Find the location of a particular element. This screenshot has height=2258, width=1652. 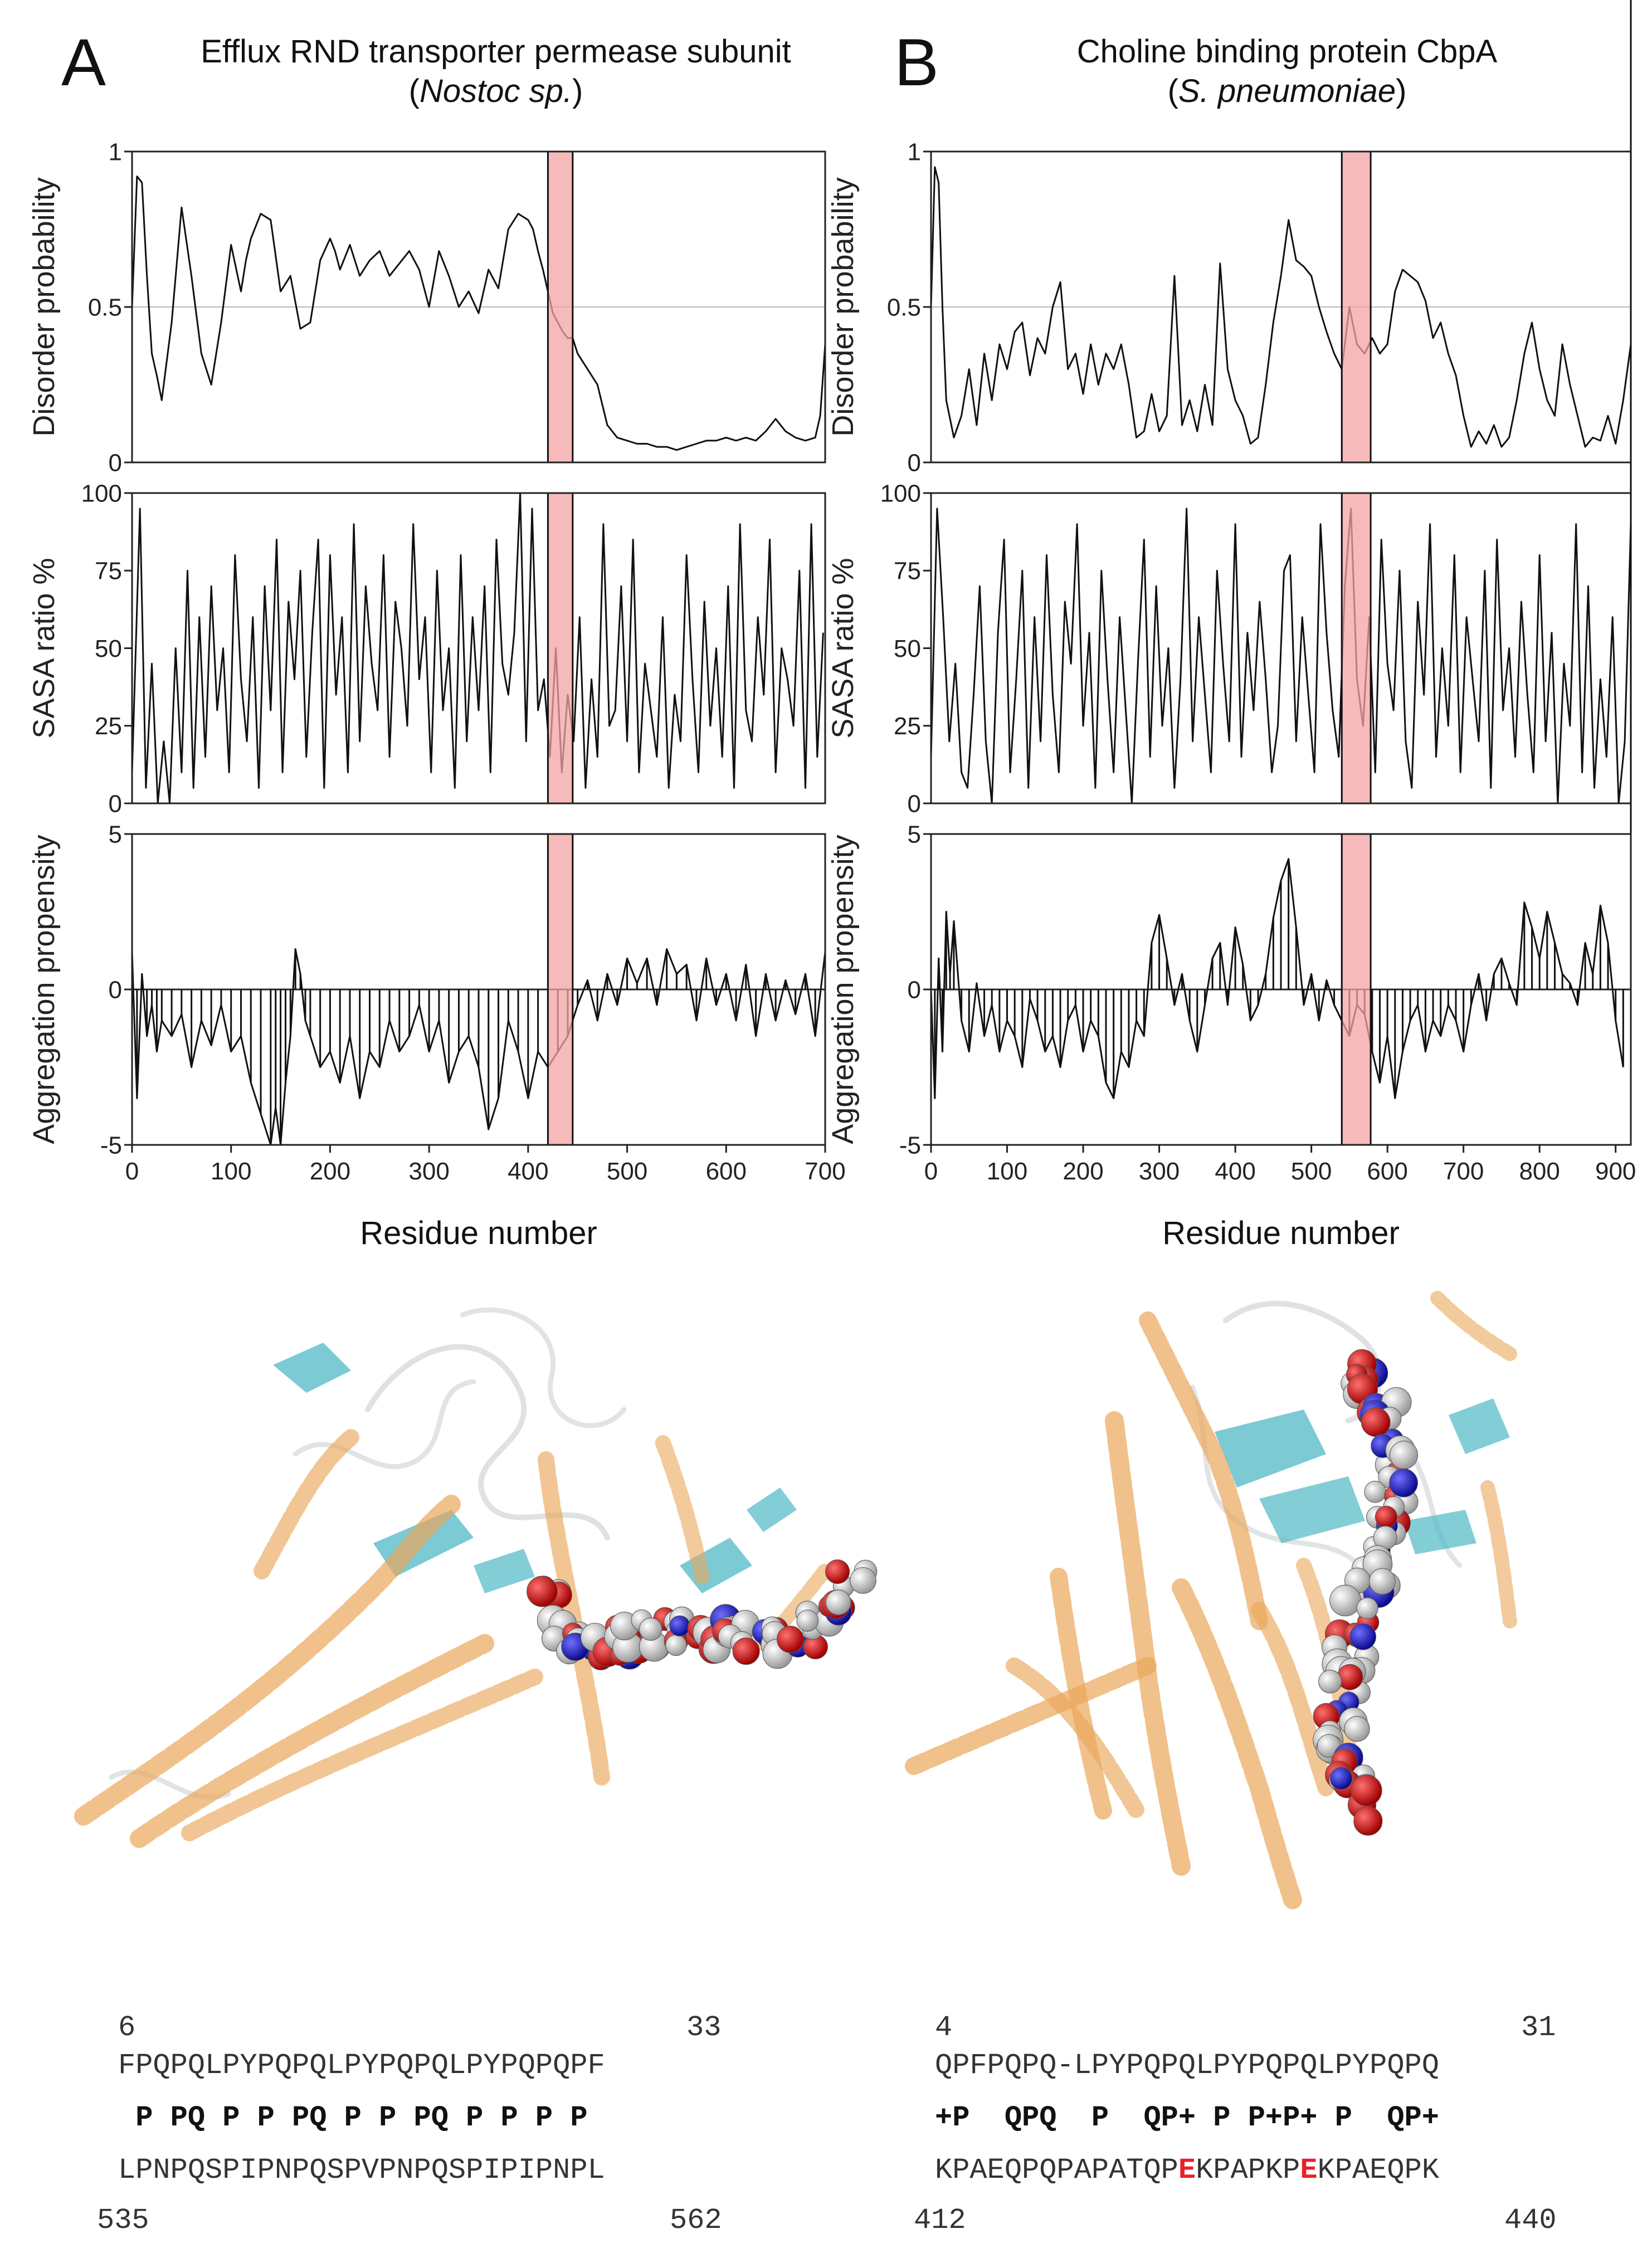

panel-a-seq-top-end: 33 is located at coordinates (704, 2028).